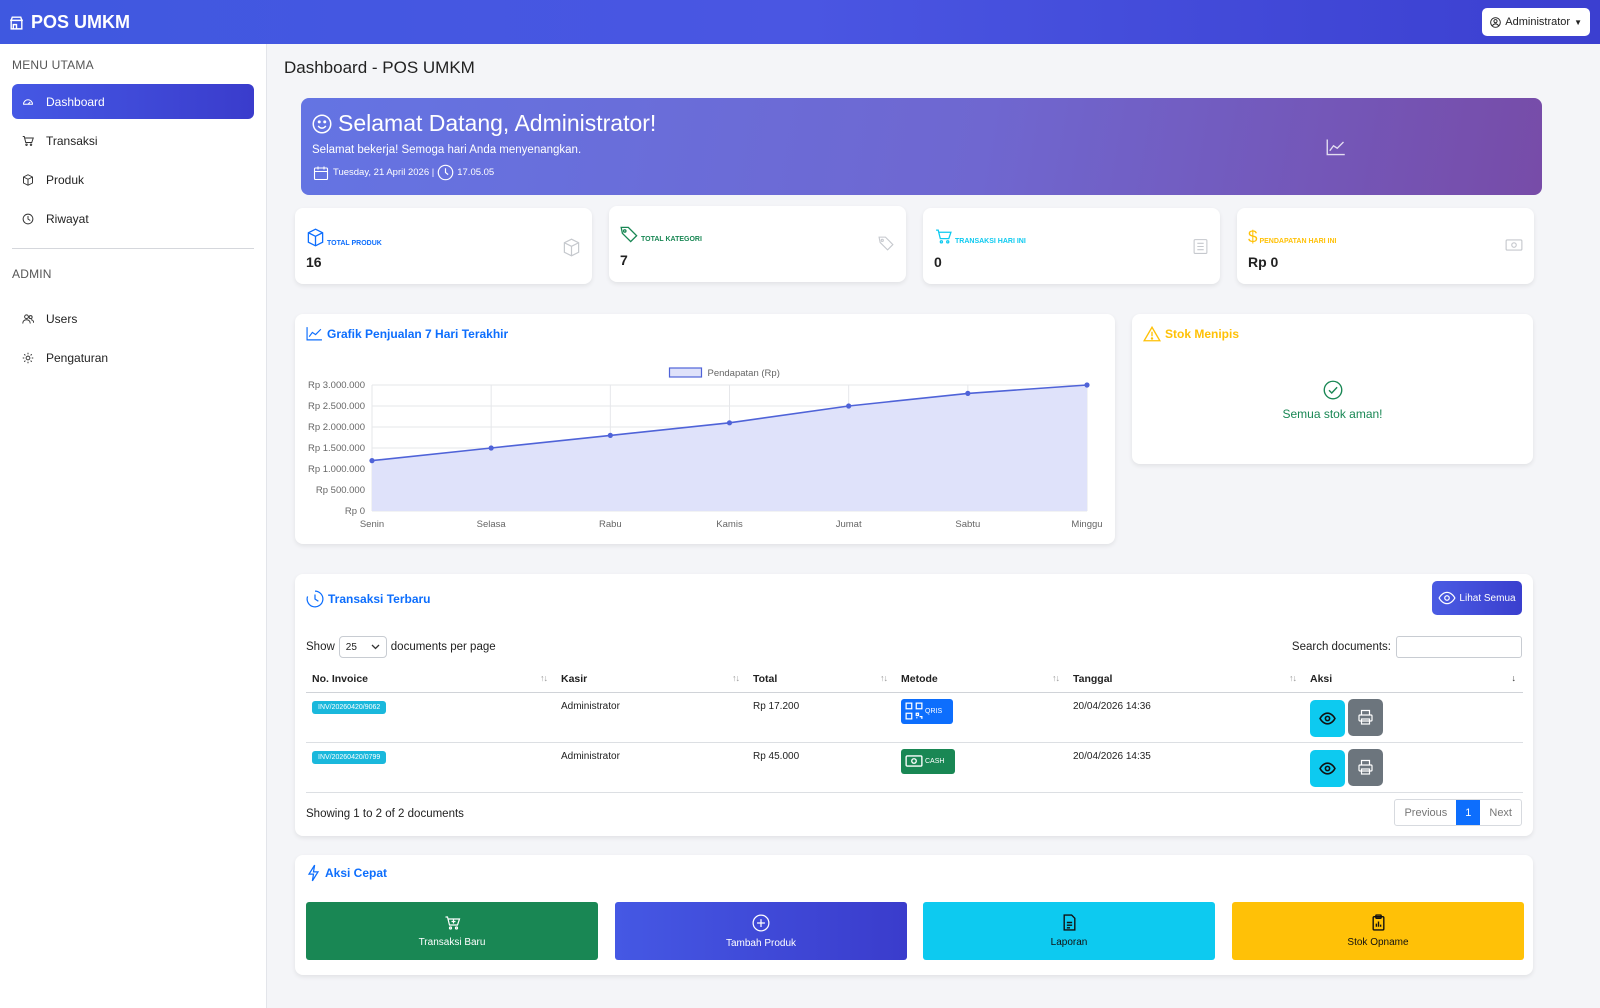  What do you see at coordinates (1378, 922) in the screenshot?
I see `clipboard-icon` at bounding box center [1378, 922].